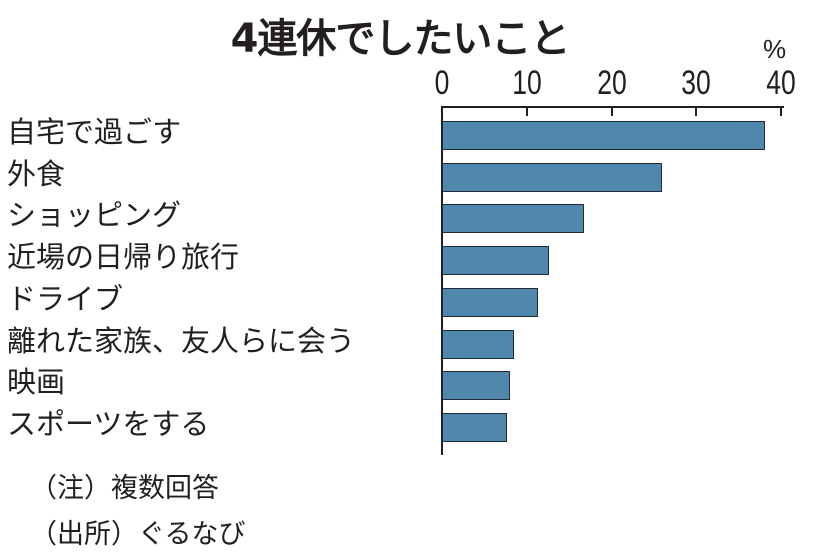 This screenshot has height=560, width=820. Describe the element at coordinates (696, 83) in the screenshot. I see `x-tick-label: 30` at that location.